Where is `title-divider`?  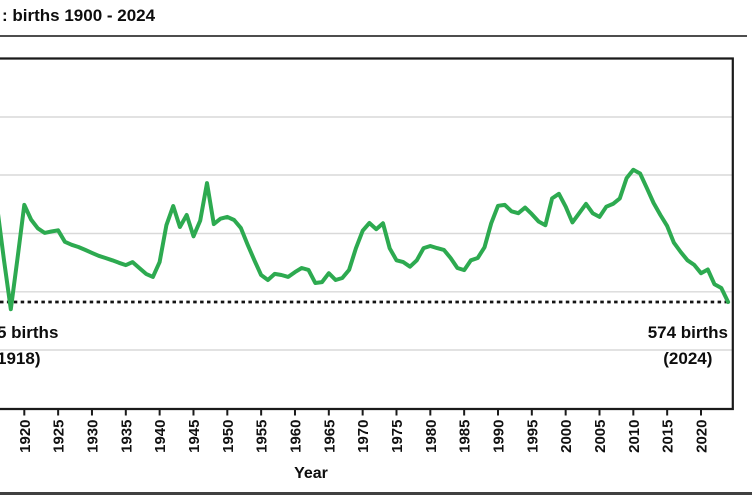
title-divider is located at coordinates (373, 36).